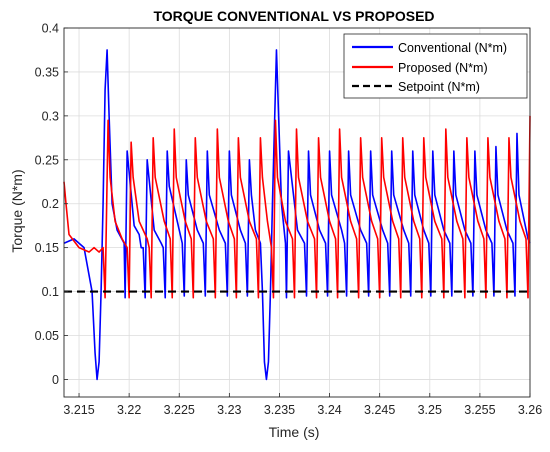 The height and width of the screenshot is (452, 550). Describe the element at coordinates (47, 336) in the screenshot. I see `y-tick-label: 0.05` at that location.